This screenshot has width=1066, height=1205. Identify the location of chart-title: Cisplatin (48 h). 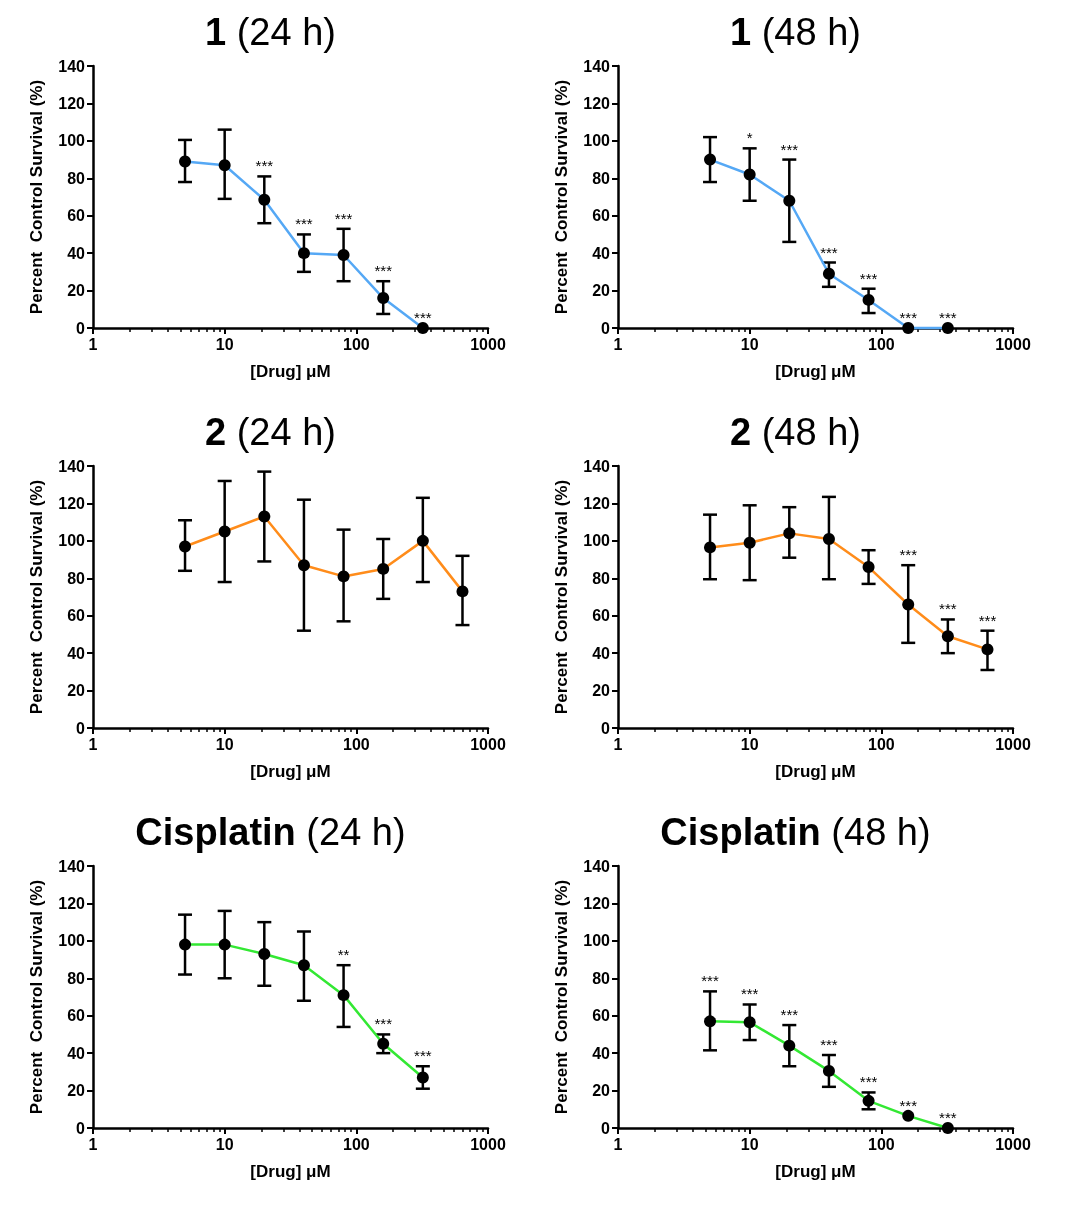
(795, 832).